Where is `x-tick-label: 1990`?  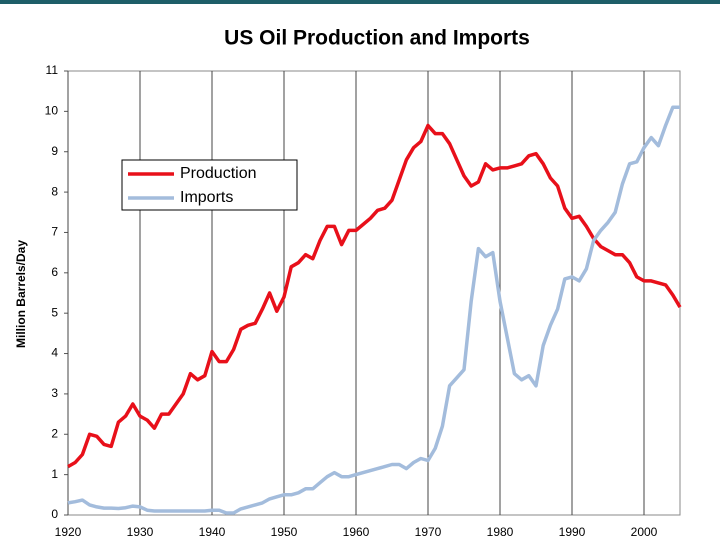
x-tick-label: 1990 is located at coordinates (572, 532).